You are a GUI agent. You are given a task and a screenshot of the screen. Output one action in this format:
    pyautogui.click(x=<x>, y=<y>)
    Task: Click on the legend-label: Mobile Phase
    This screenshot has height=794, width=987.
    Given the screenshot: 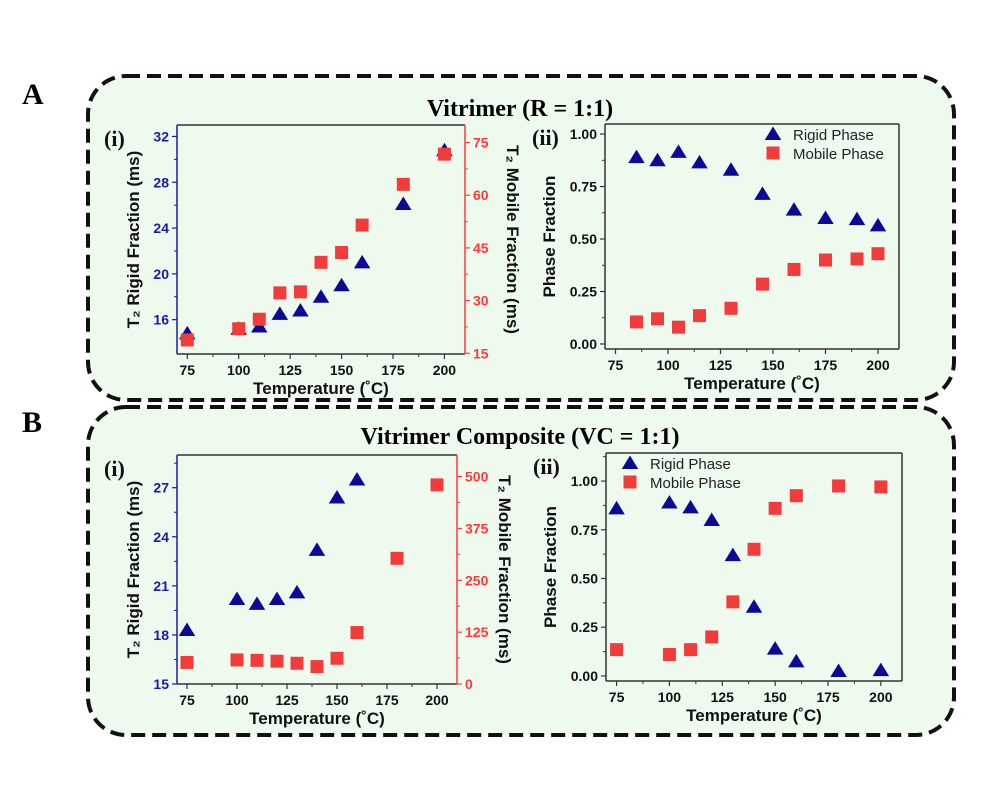 What is the action you would take?
    pyautogui.click(x=838, y=154)
    